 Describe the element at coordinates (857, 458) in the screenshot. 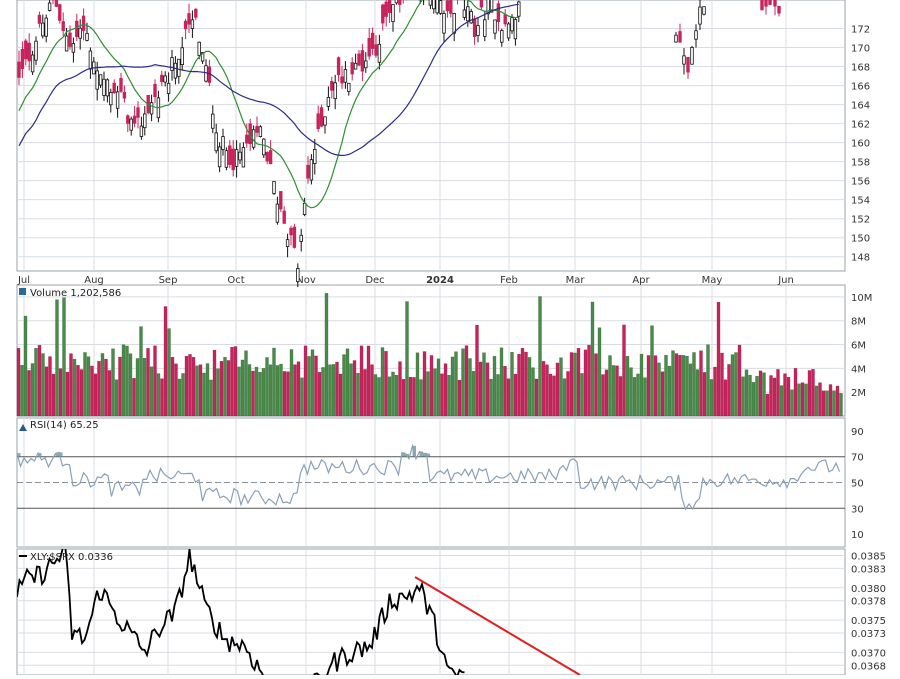

I see `rsi-tick-label: 70` at that location.